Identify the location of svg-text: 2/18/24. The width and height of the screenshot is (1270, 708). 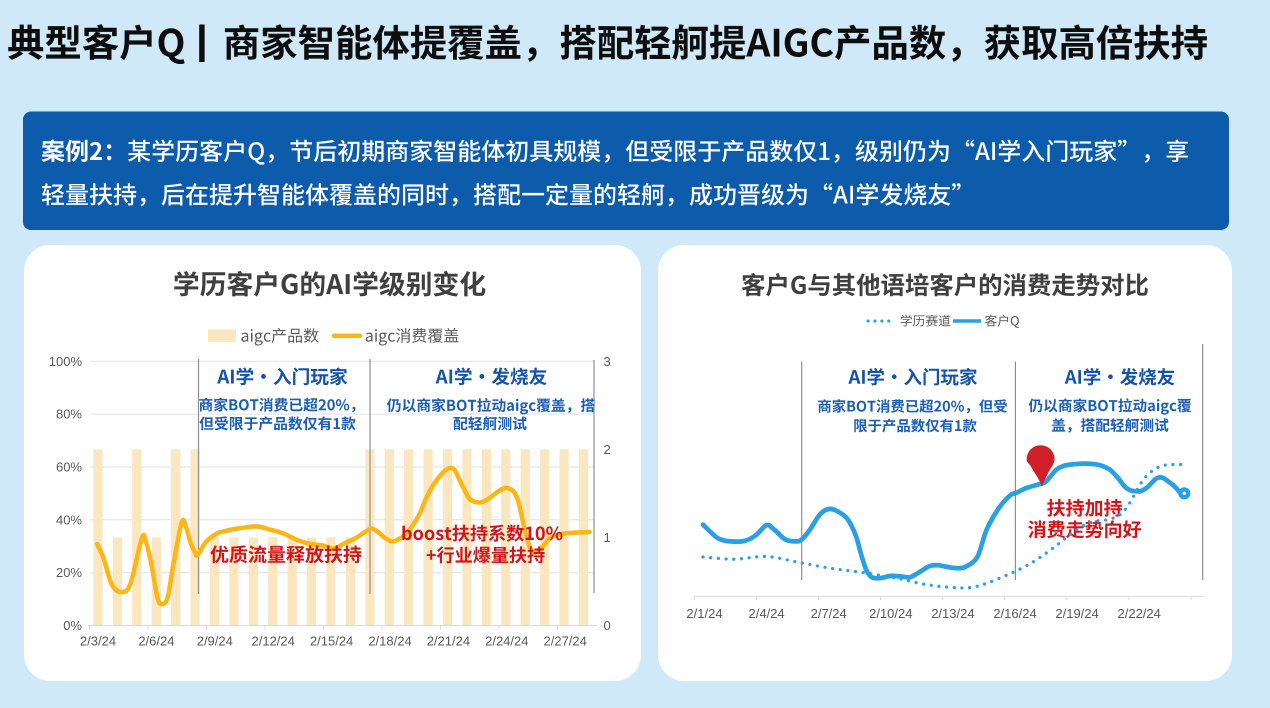
(389, 641).